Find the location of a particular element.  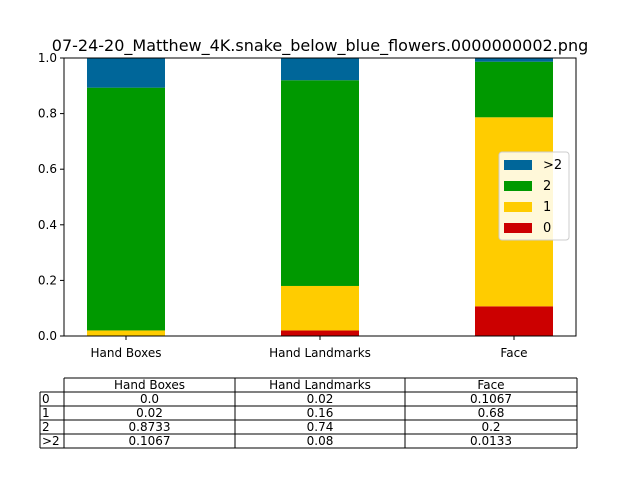

table-cell: 0.0133 is located at coordinates (491, 441).